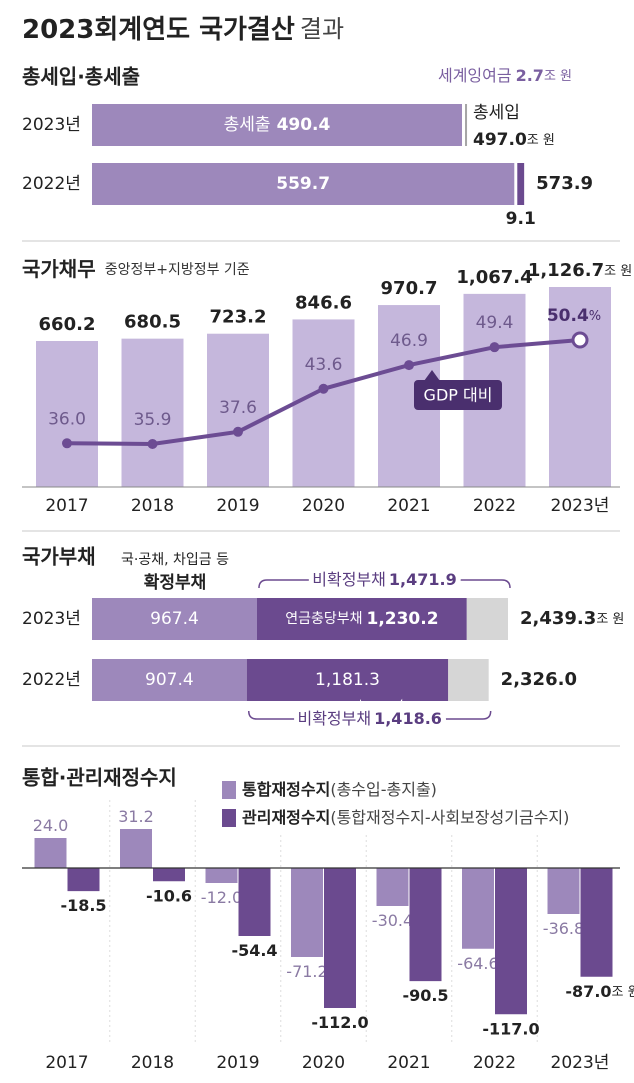 The image size is (634, 1083). Describe the element at coordinates (323, 619) in the screenshot. I see `series-name: 연금충당부채` at that location.